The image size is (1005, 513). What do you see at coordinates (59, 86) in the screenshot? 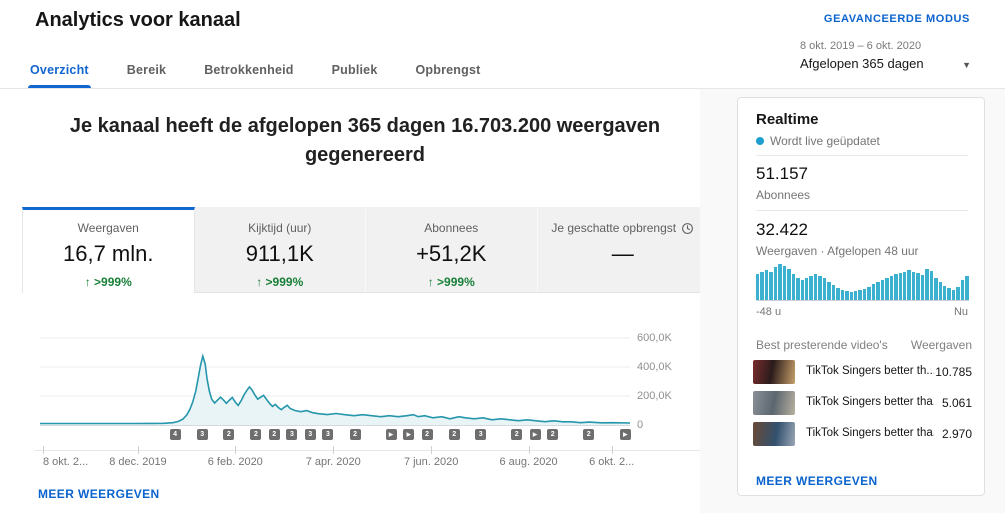
I see `active-tab-underline` at bounding box center [59, 86].